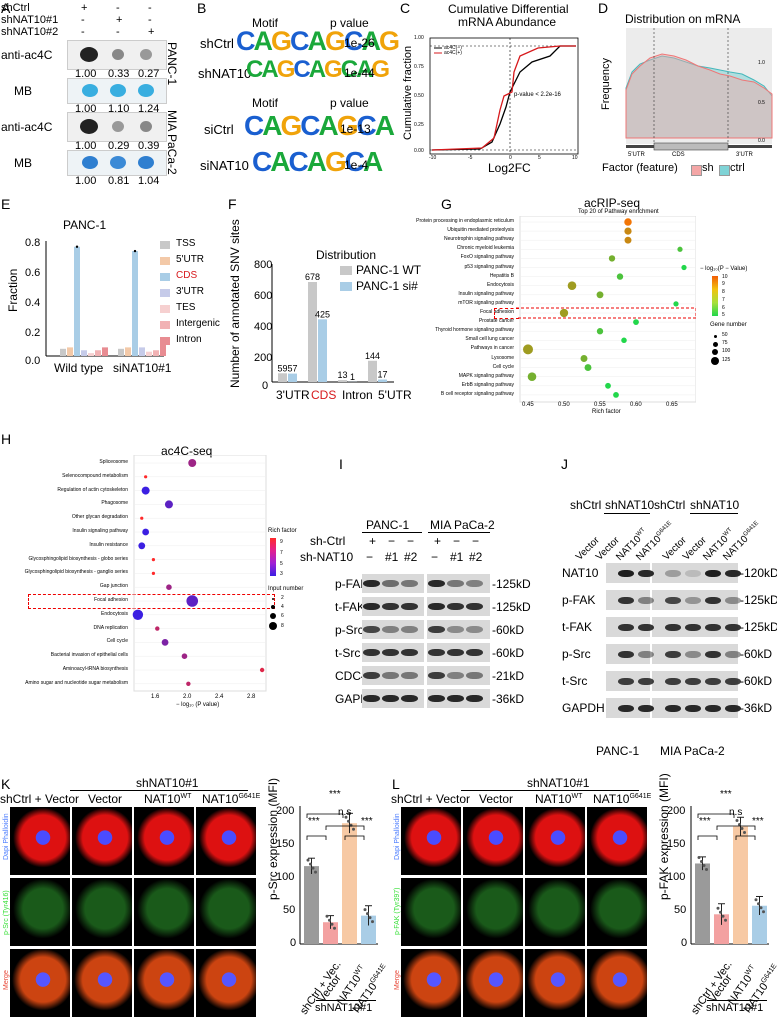 The height and width of the screenshot is (1017, 777). I want to click on x-axis-label: − log₁₀ (P value), so click(197, 705).